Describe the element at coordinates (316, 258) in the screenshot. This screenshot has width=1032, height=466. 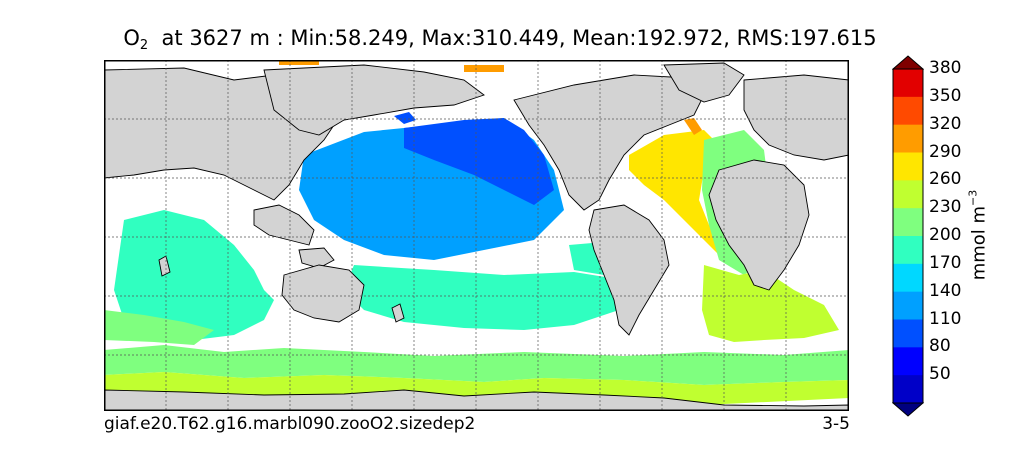
I see `land-borneo` at that location.